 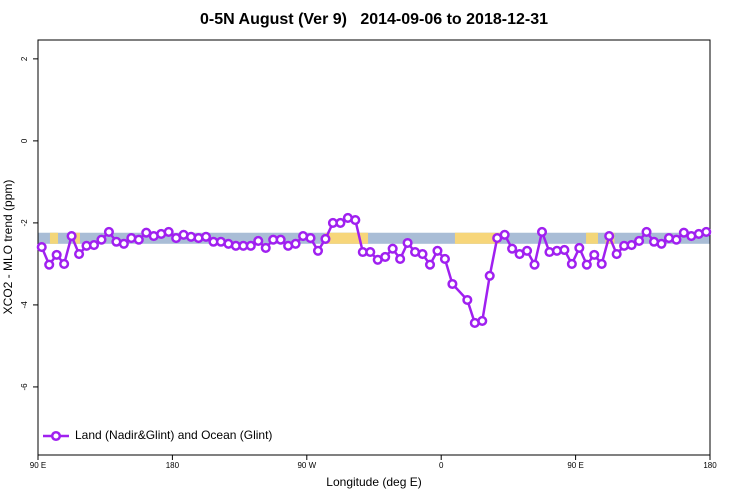 I want to click on y-axis-title: XCO2 - MLO trend (ppm), so click(x=8, y=247).